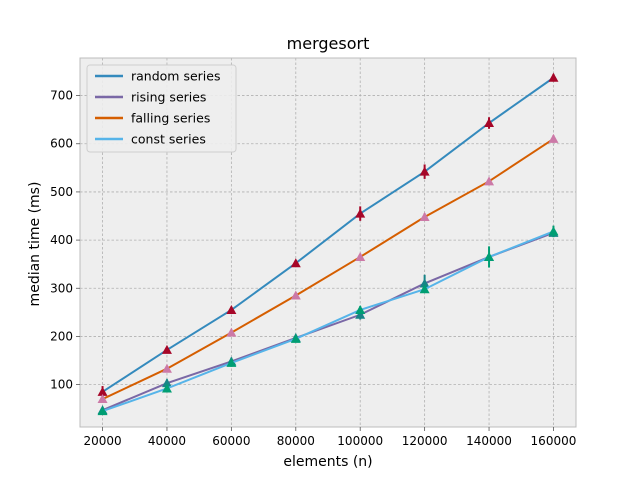 The height and width of the screenshot is (480, 640). What do you see at coordinates (231, 441) in the screenshot?
I see `x-tick-label: 60000` at bounding box center [231, 441].